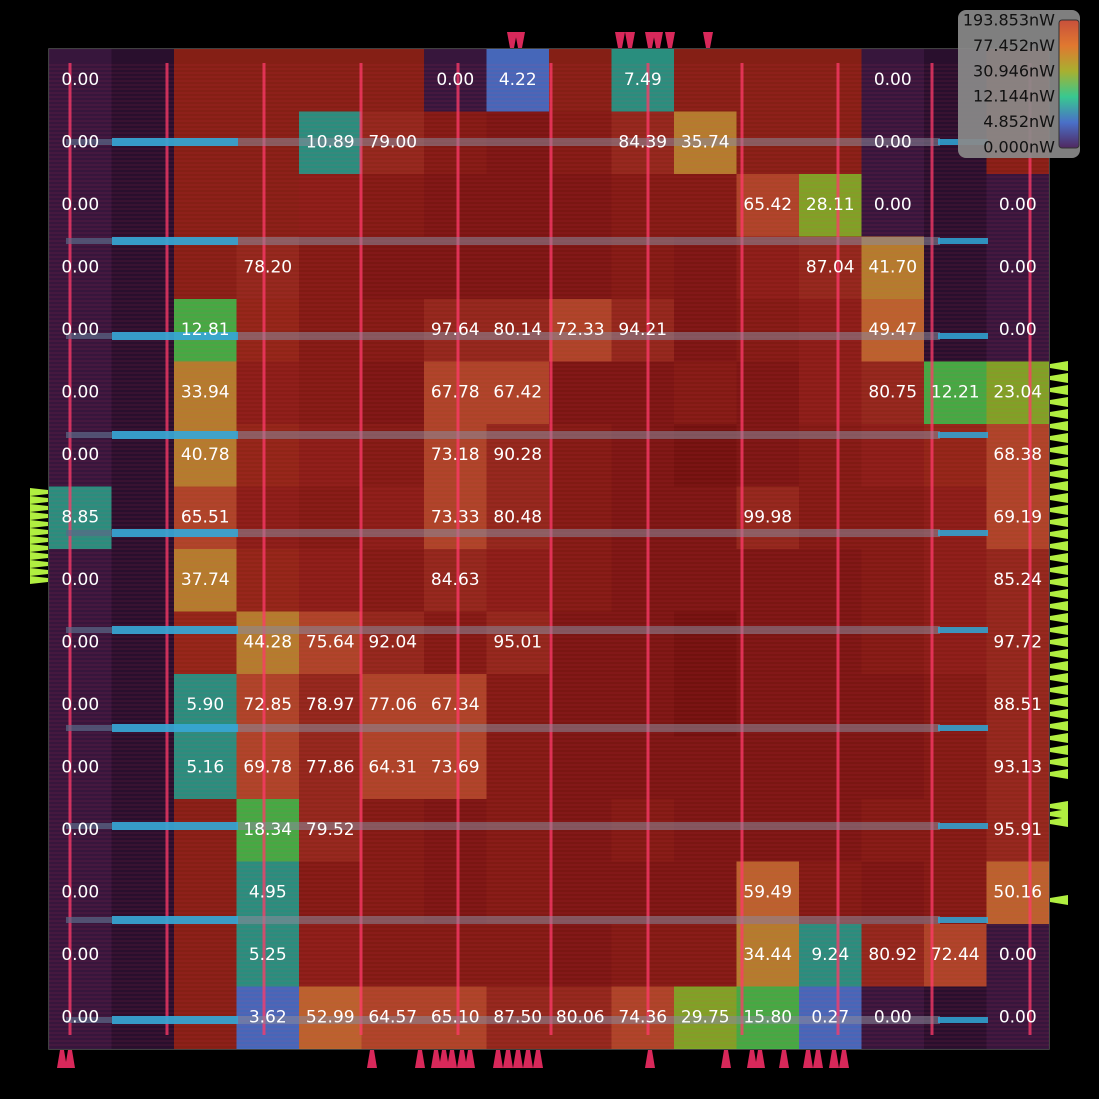  What do you see at coordinates (392, 705) in the screenshot?
I see `cell-value-label: 77.06` at bounding box center [392, 705].